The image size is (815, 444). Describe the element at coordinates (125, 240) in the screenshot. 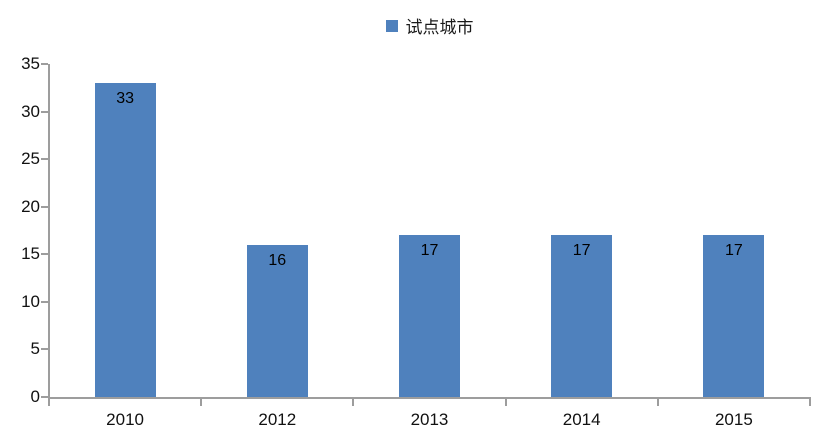

I see `bar-2010` at that location.